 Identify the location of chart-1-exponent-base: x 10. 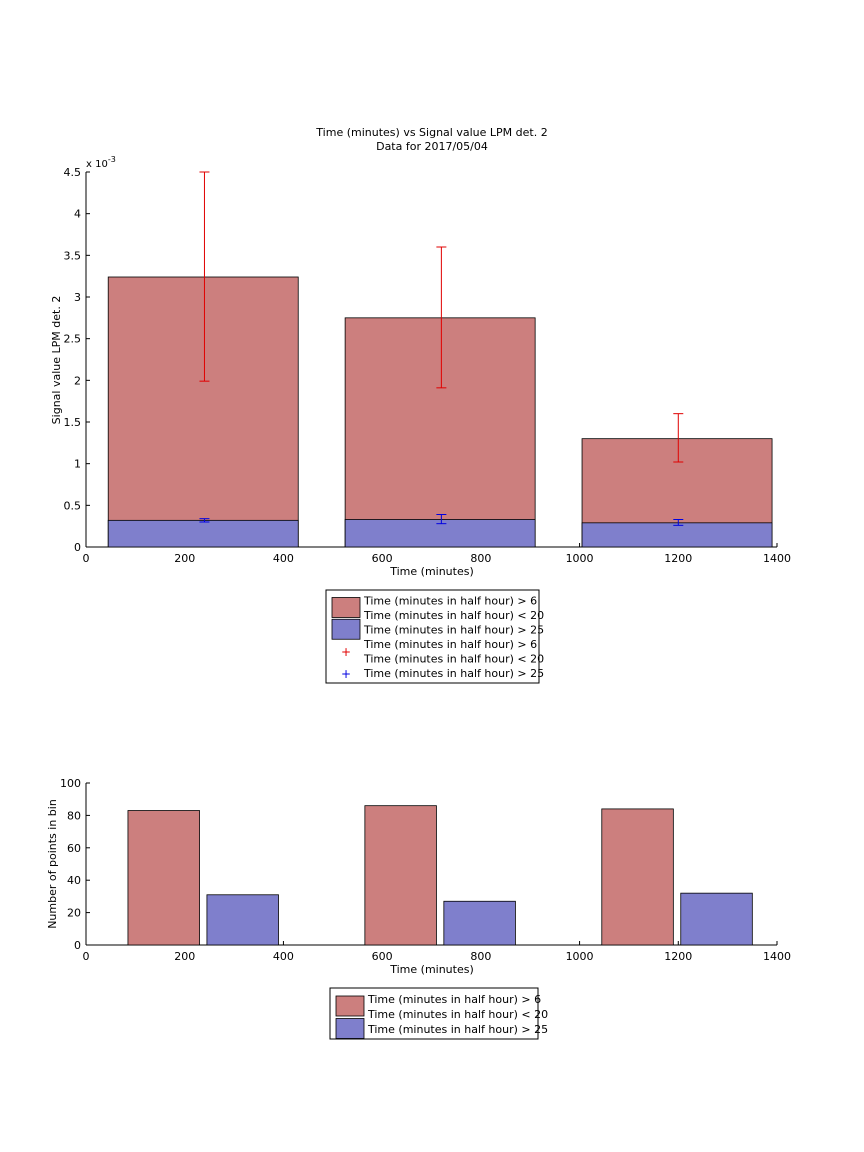
(97, 164).